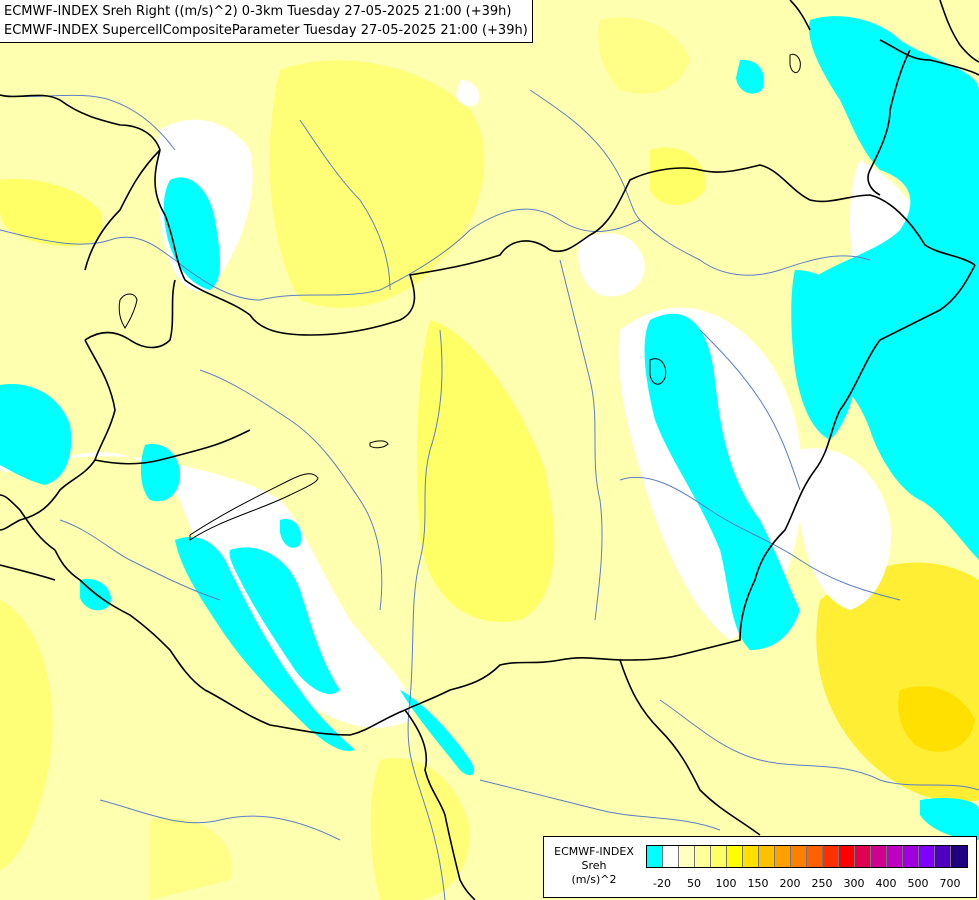 The image size is (979, 900). Describe the element at coordinates (790, 883) in the screenshot. I see `legend-tick: 200` at that location.